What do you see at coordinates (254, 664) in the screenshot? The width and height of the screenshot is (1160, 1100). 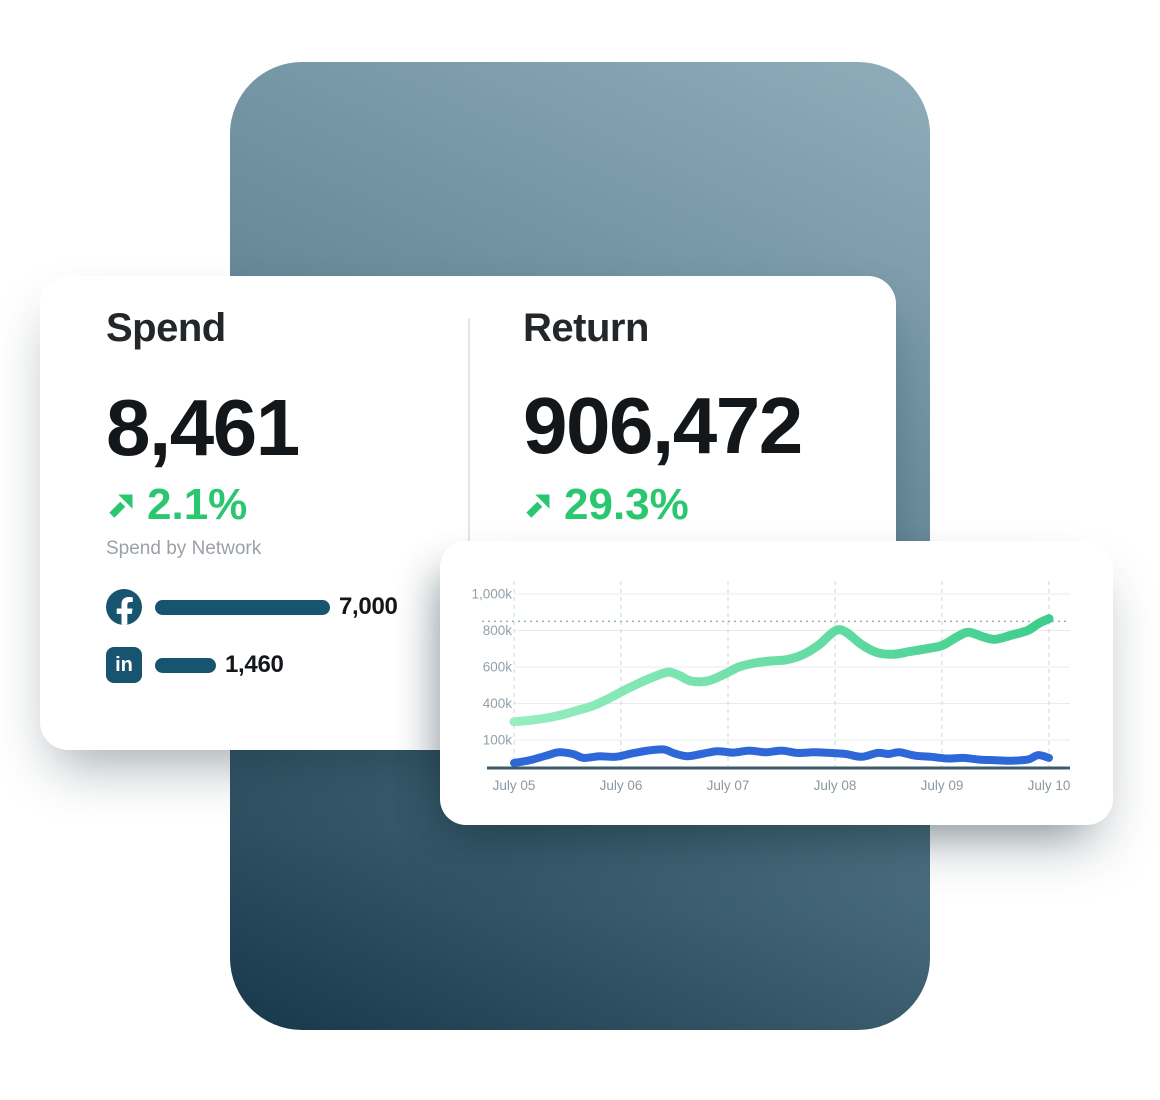 I see `linkedin-spend-value: 1,460` at bounding box center [254, 664].